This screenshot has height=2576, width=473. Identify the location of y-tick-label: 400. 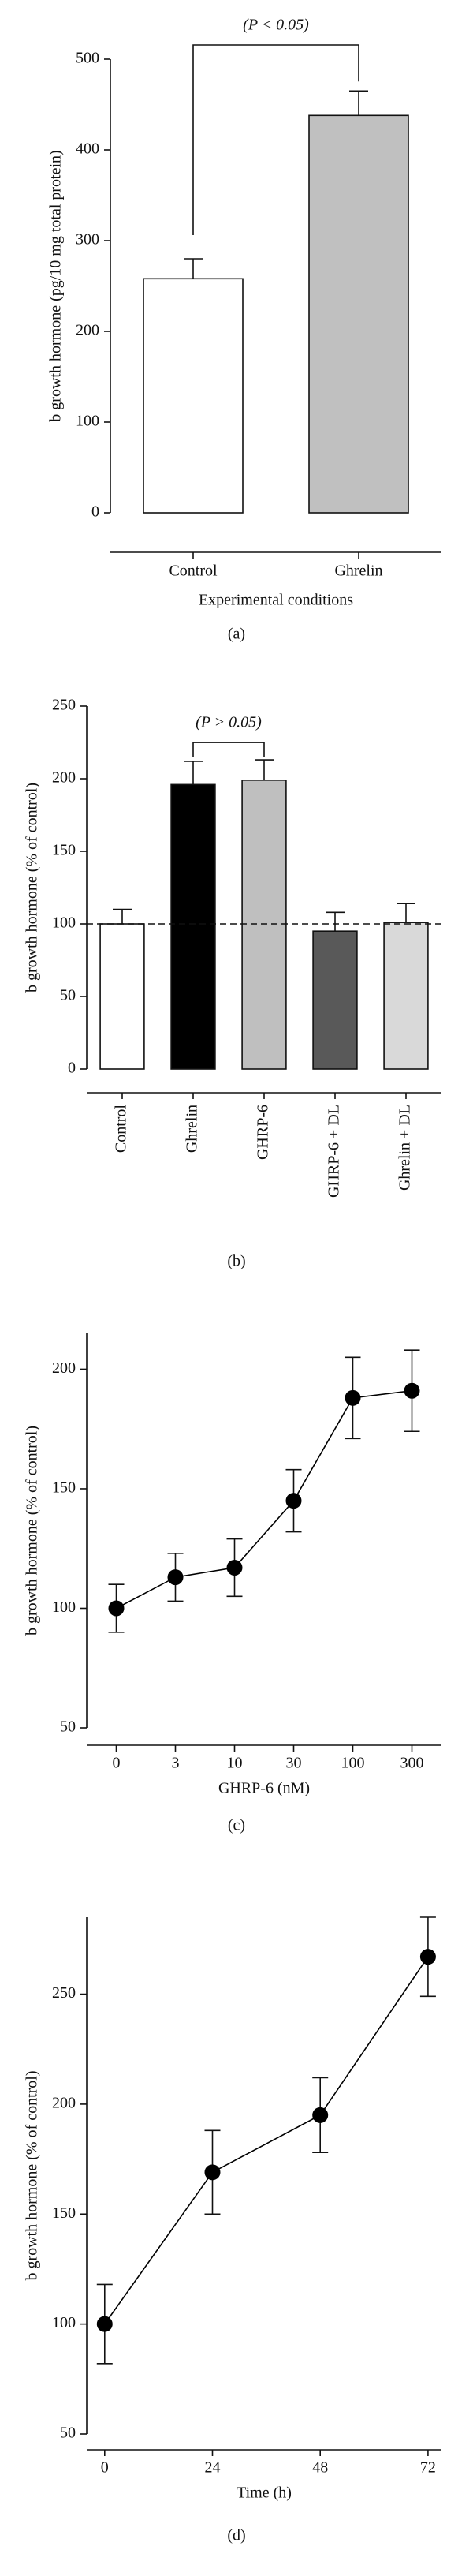
(87, 149).